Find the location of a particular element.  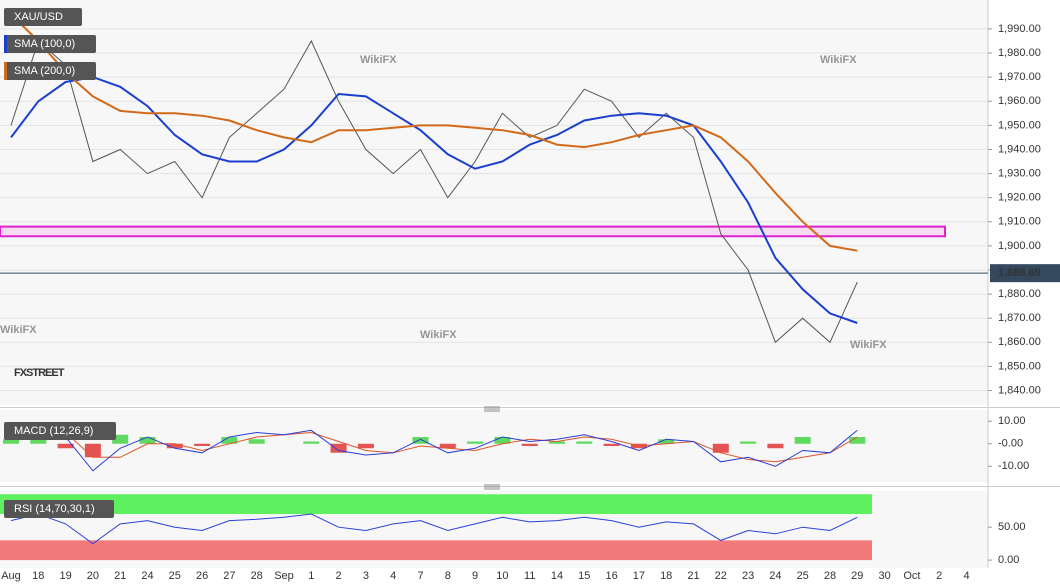

x-tick-label: 15 is located at coordinates (584, 576).